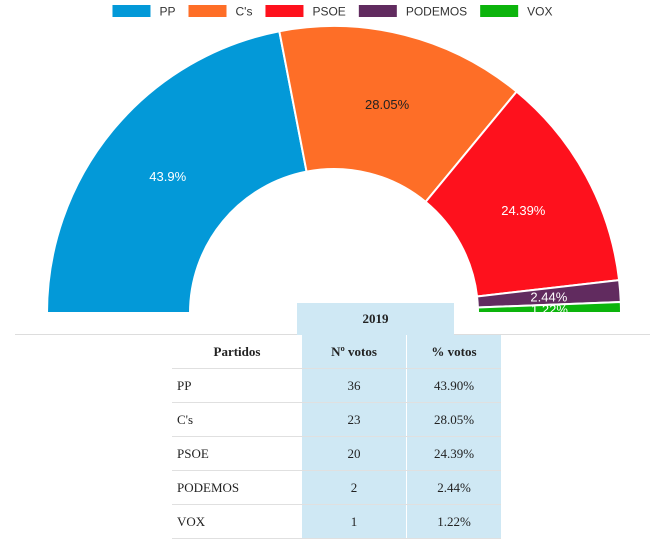 This screenshot has width=665, height=539. I want to click on table-row: PSOE 20 24.39%, so click(336, 453).